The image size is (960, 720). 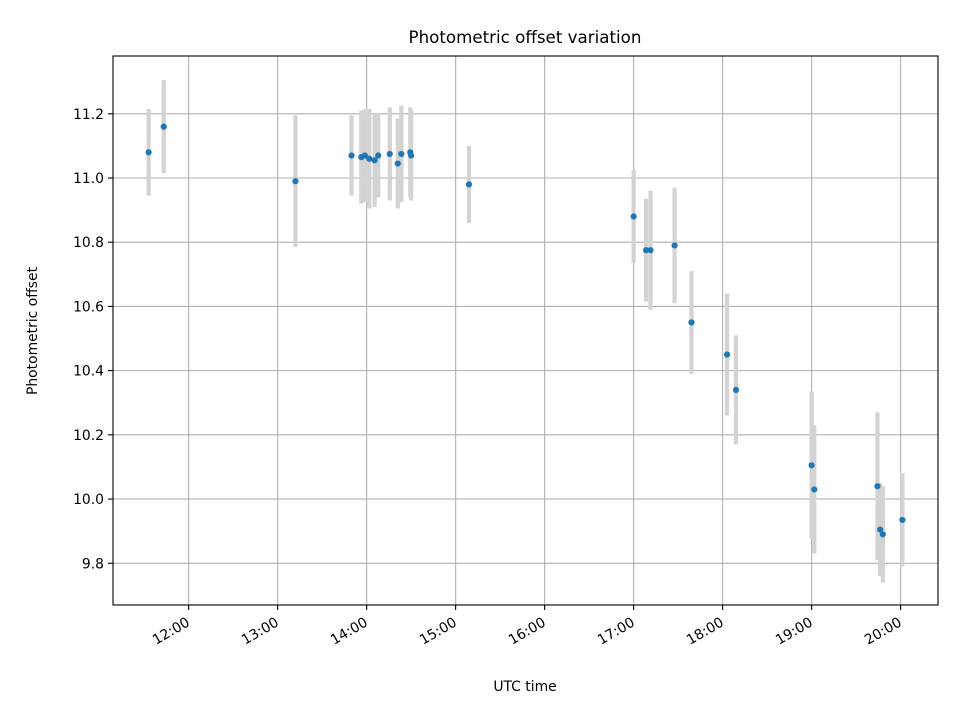 I want to click on y-tick-label: 10.6, so click(x=88, y=307).